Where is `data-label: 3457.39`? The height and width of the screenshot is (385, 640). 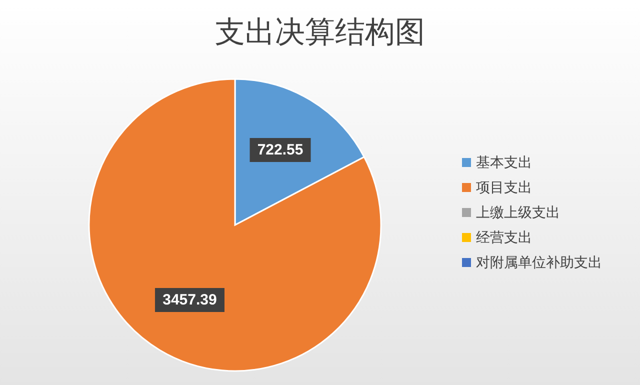 data-label: 3457.39 is located at coordinates (189, 299).